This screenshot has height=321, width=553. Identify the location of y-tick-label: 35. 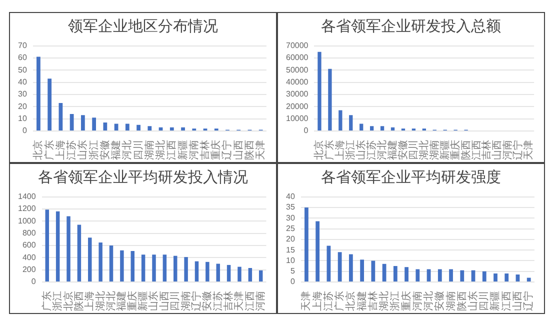
(291, 207).